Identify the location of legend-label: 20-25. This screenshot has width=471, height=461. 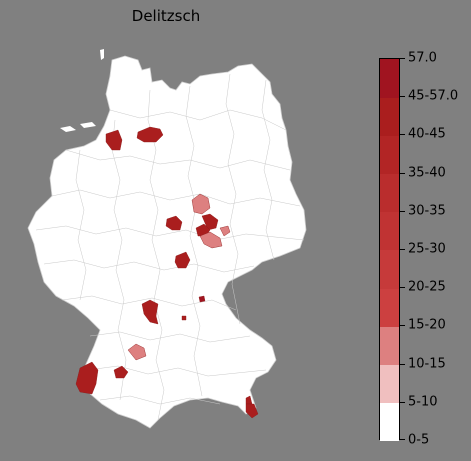
(427, 287).